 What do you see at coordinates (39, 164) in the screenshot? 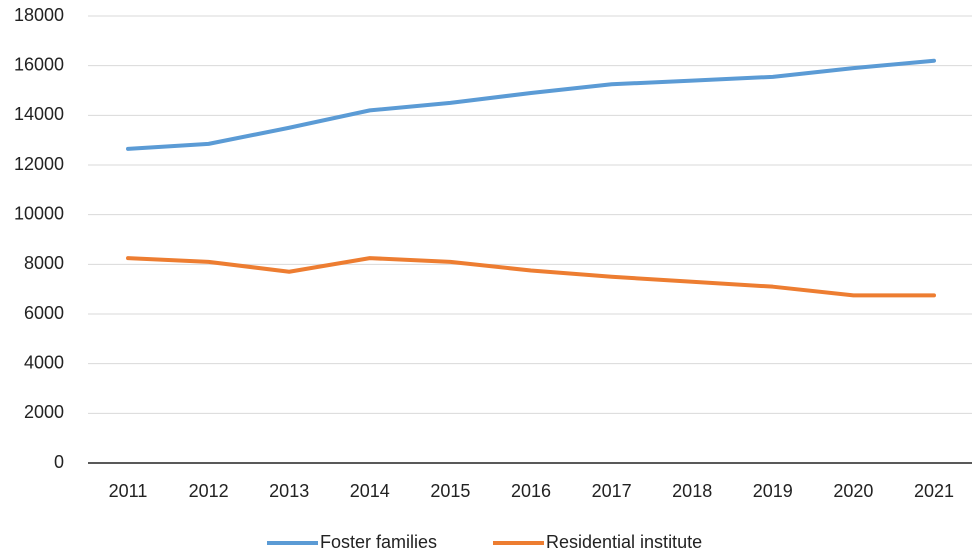
I see `y-tick-label: 12000` at bounding box center [39, 164].